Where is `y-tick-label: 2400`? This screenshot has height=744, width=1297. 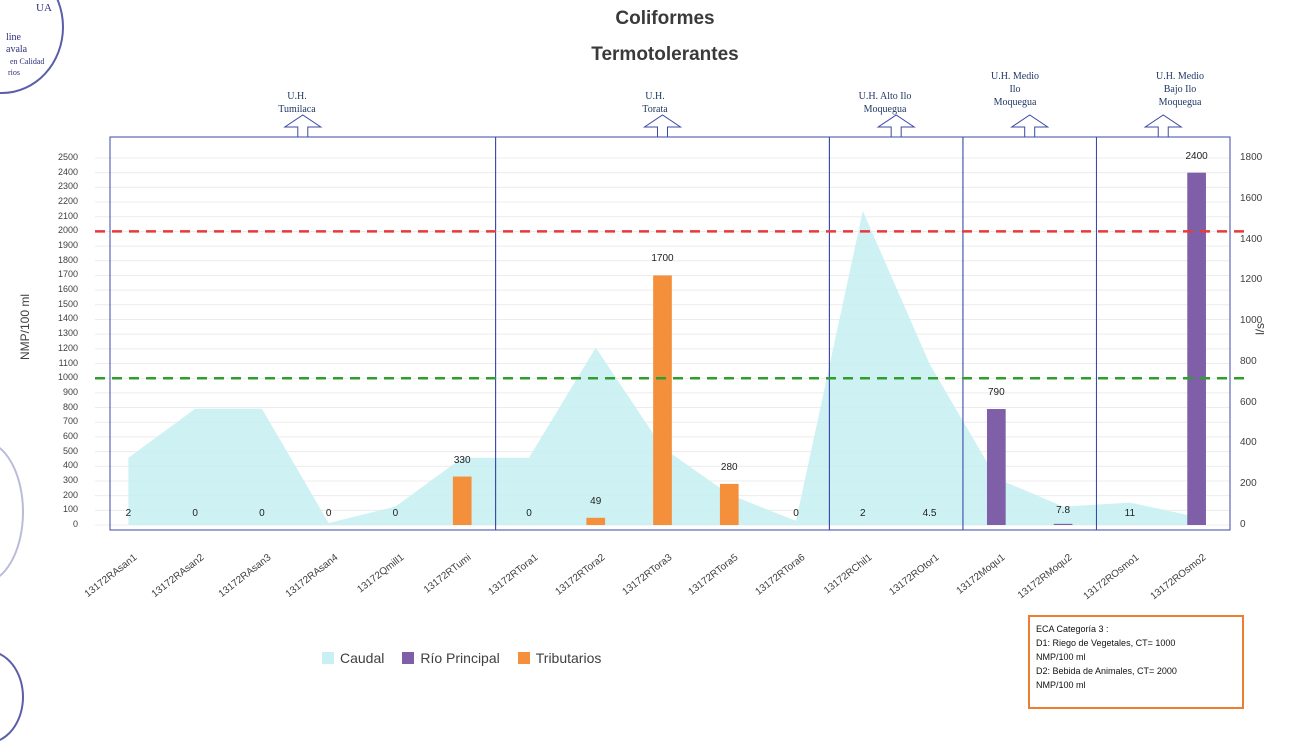
y-tick-label: 2400 is located at coordinates (67, 171).